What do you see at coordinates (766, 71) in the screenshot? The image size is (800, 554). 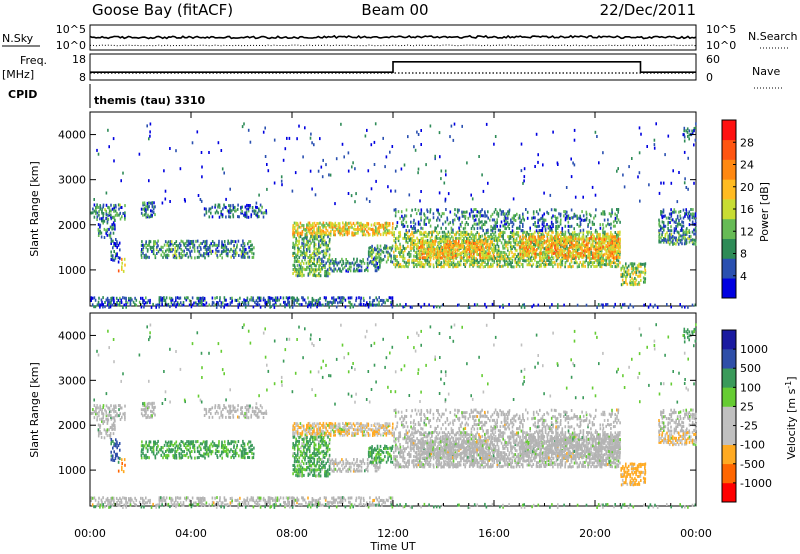 I see `nave-label: Nave` at bounding box center [766, 71].